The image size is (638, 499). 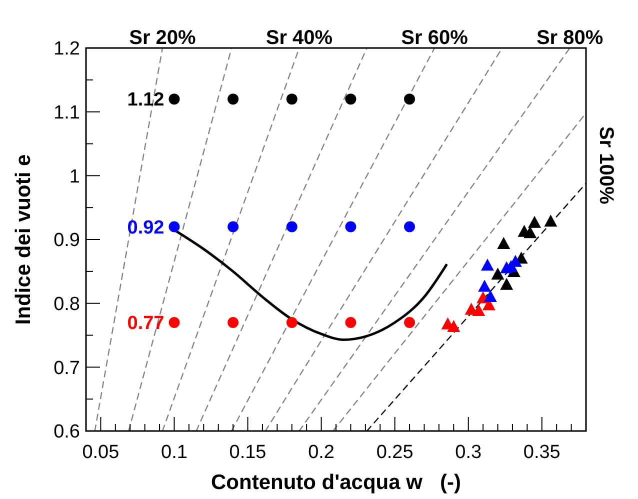 I want to click on y-tick-label: 0.6, so click(x=67, y=432).